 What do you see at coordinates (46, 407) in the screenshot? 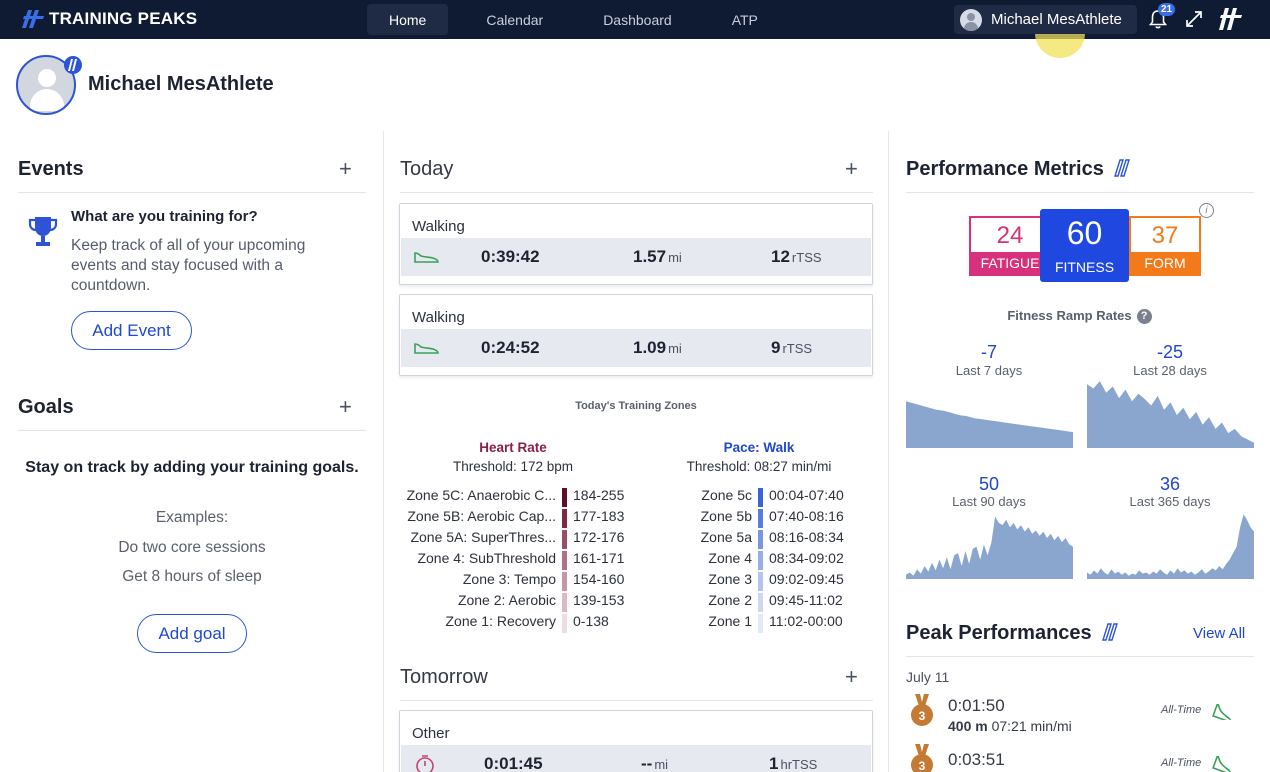
I see `goals-title: Goals` at bounding box center [46, 407].